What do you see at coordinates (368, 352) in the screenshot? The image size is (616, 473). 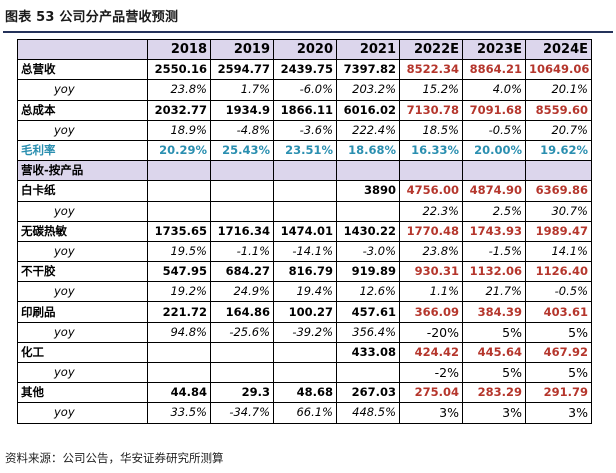 I see `value-cell: 433.08` at bounding box center [368, 352].